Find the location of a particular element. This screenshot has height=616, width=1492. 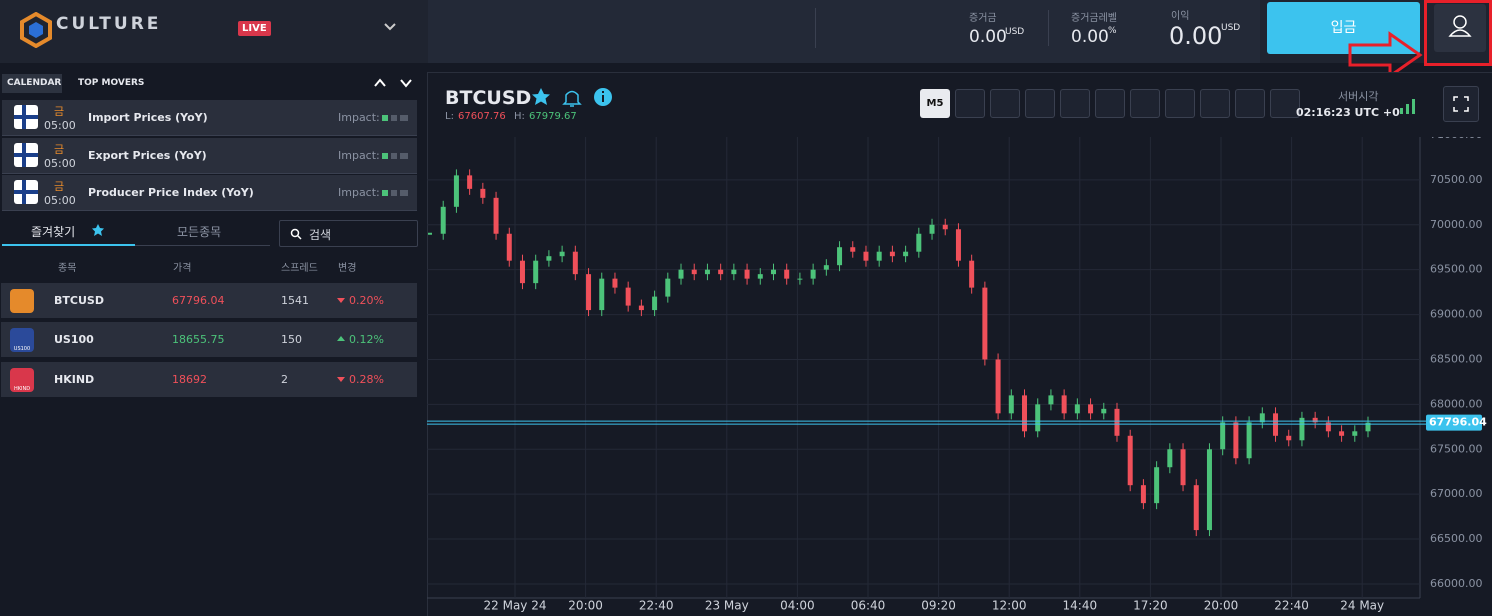

all-symbols-tab: 모든종목 is located at coordinates (199, 232).